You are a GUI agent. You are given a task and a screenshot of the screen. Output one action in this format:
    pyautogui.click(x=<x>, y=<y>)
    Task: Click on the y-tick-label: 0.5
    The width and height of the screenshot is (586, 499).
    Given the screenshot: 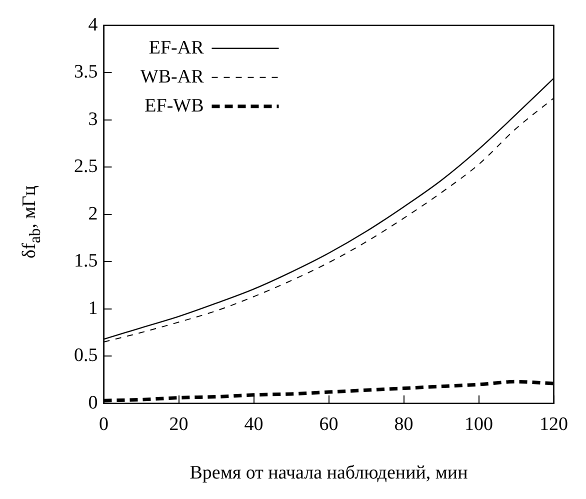 What is the action you would take?
    pyautogui.click(x=86, y=355)
    